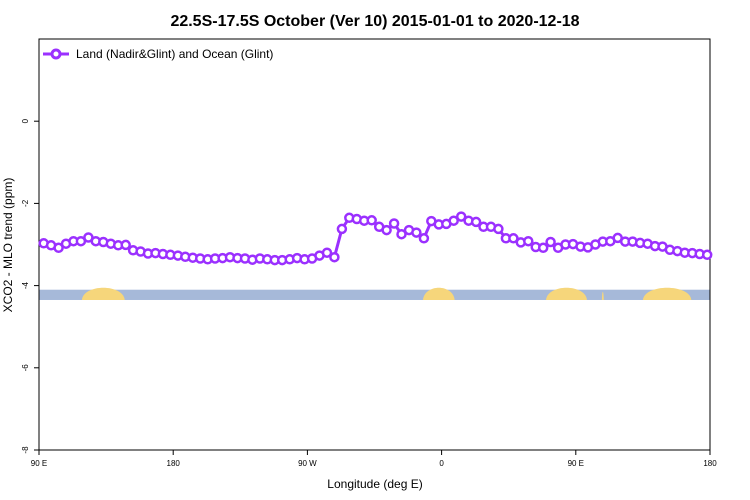 Image resolution: width=750 pixels, height=500 pixels. What do you see at coordinates (25, 368) in the screenshot?
I see `y-tick-label-3: -6` at bounding box center [25, 368].